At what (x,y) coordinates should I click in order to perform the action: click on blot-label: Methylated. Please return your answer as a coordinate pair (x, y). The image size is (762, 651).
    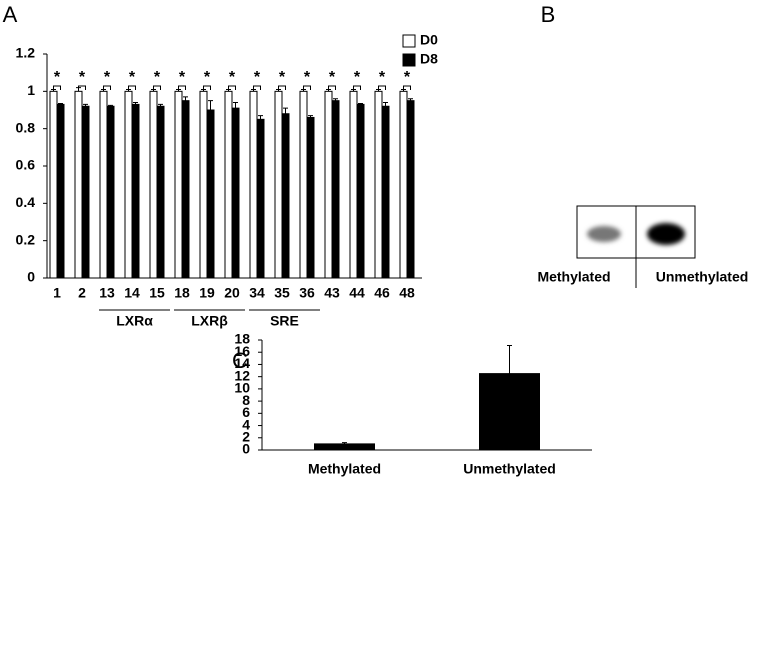
    Looking at the image, I should click on (573, 277).